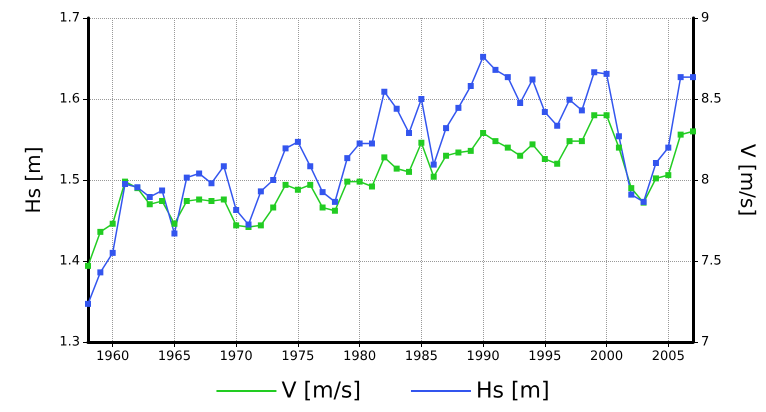 The height and width of the screenshot is (412, 766). I want to click on y-tick-label: 1.7, so click(69, 18).